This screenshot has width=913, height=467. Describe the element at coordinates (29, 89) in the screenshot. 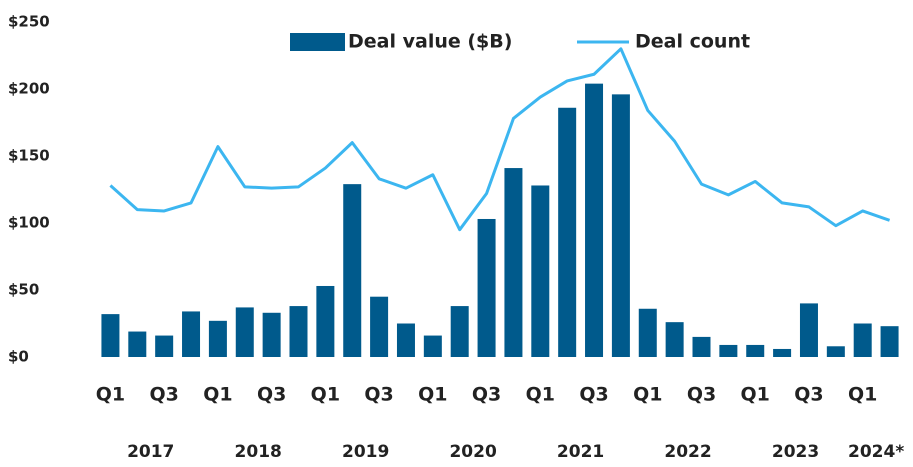

I see `y-tick-label: $200` at that location.